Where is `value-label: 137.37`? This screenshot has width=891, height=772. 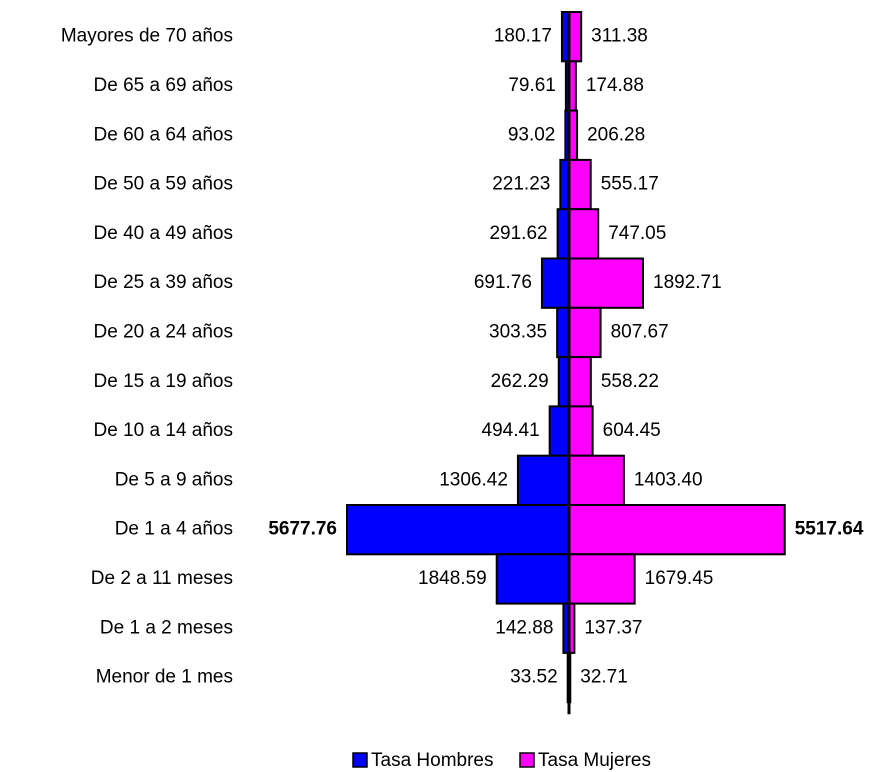 value-label: 137.37 is located at coordinates (613, 627).